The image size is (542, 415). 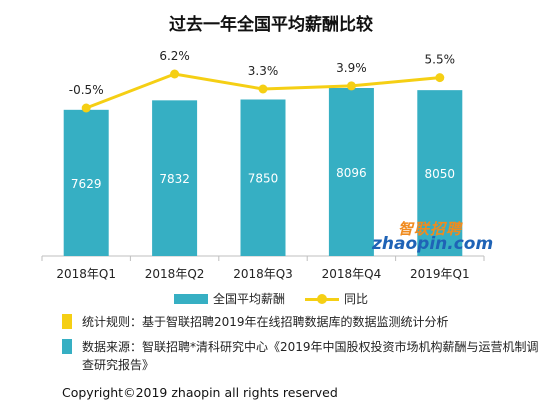 What do you see at coordinates (429, 229) in the screenshot?
I see `logo-cn-text: 智联招聘` at bounding box center [429, 229].